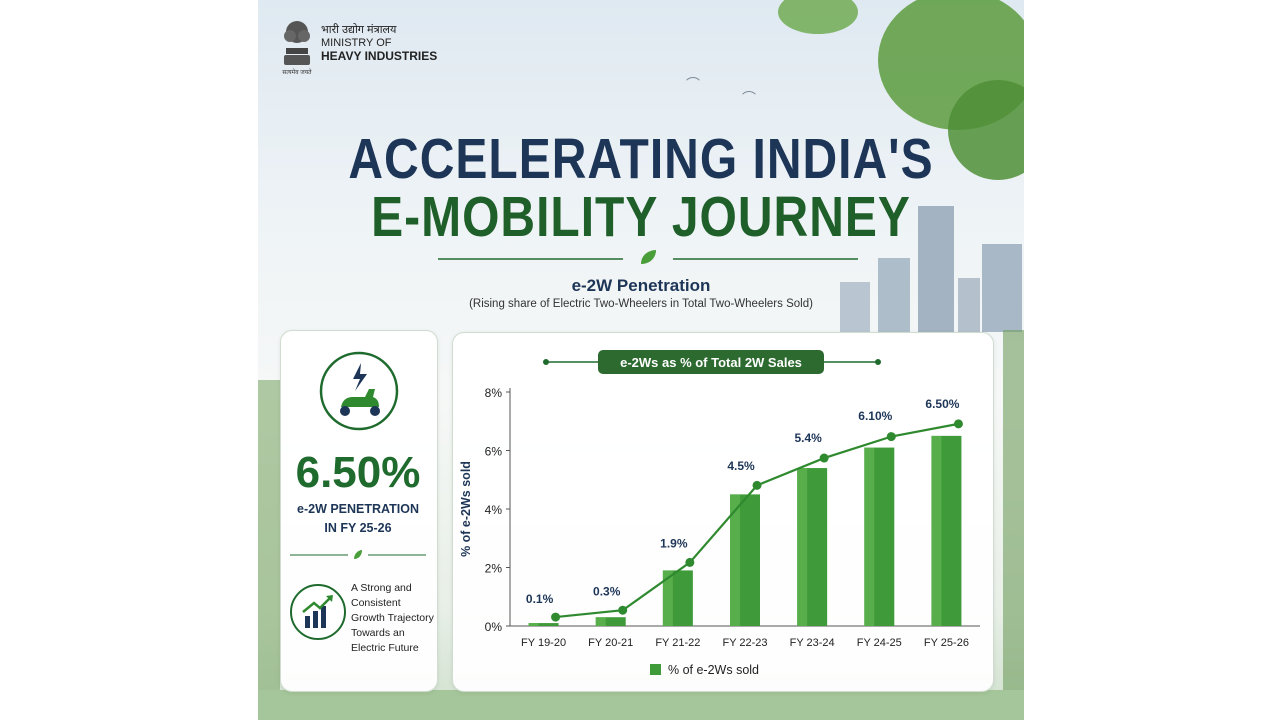 The height and width of the screenshot is (720, 1280). Describe the element at coordinates (946, 643) in the screenshot. I see `x-tick-label: FY 25-26` at that location.